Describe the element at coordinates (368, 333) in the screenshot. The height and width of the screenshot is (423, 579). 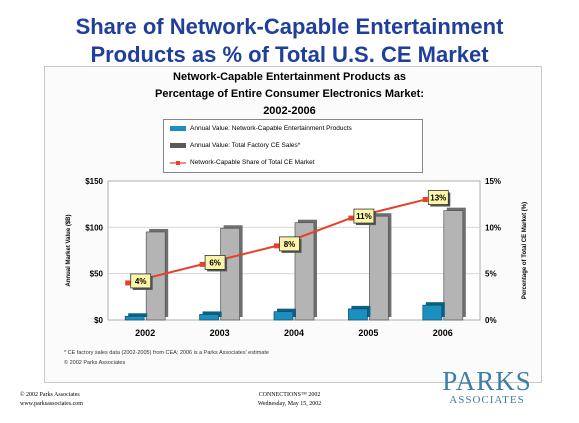
I see `x-tick-label: 2005` at that location.